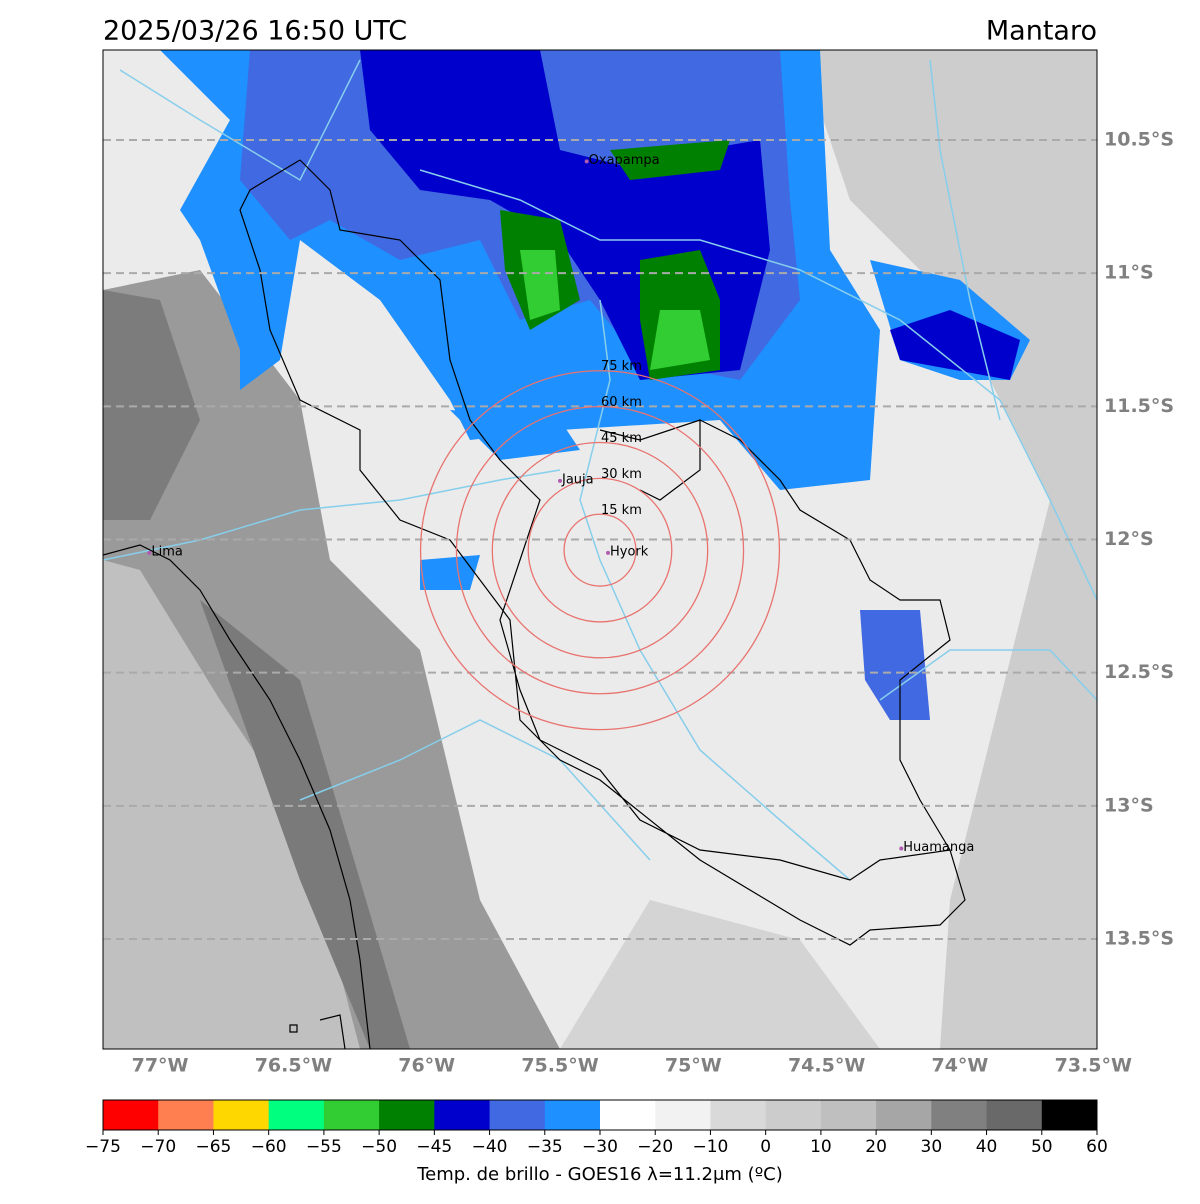 This screenshot has height=1204, width=1200. Describe the element at coordinates (1097, 1147) in the screenshot. I see `colorbar-tick-label: 60` at that location.